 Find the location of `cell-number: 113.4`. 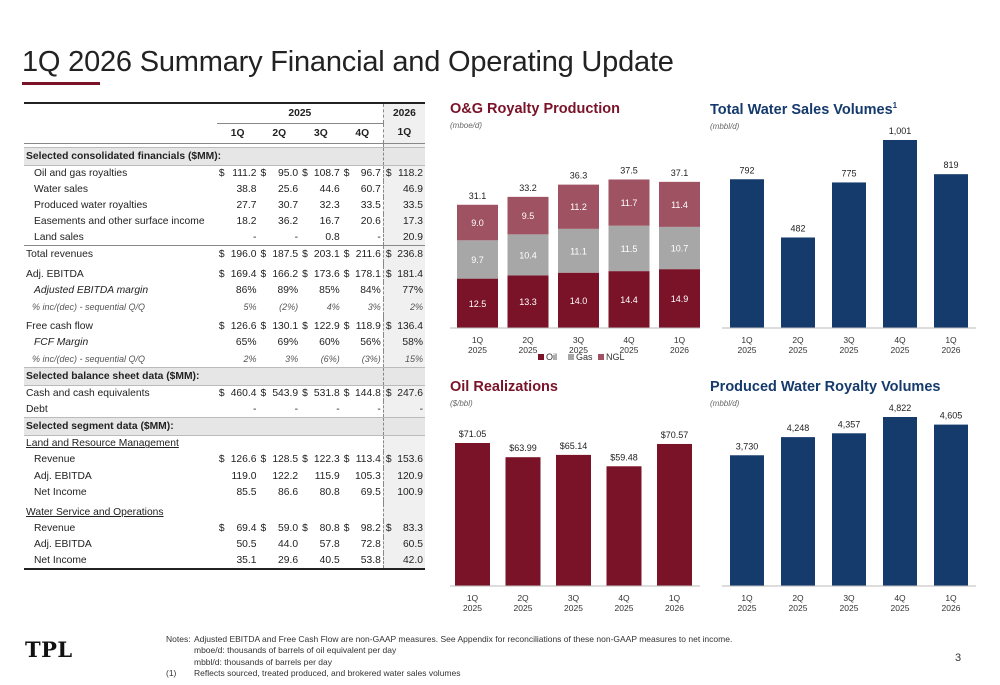

cell-number: 113.4 is located at coordinates (368, 460).